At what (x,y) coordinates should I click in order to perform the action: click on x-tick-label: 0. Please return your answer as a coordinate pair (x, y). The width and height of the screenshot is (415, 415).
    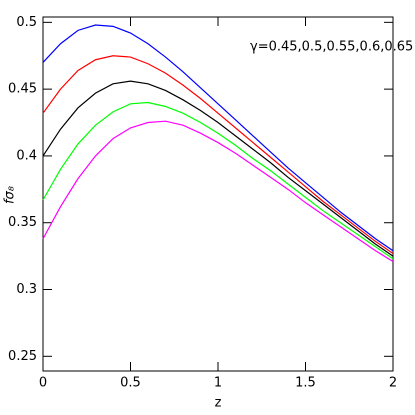
    Looking at the image, I should click on (43, 383).